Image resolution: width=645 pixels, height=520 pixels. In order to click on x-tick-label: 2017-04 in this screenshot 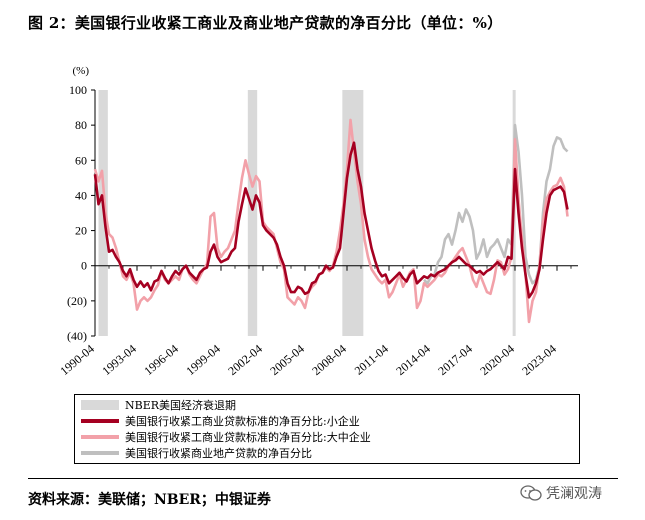, I will do `click(455, 360)`.